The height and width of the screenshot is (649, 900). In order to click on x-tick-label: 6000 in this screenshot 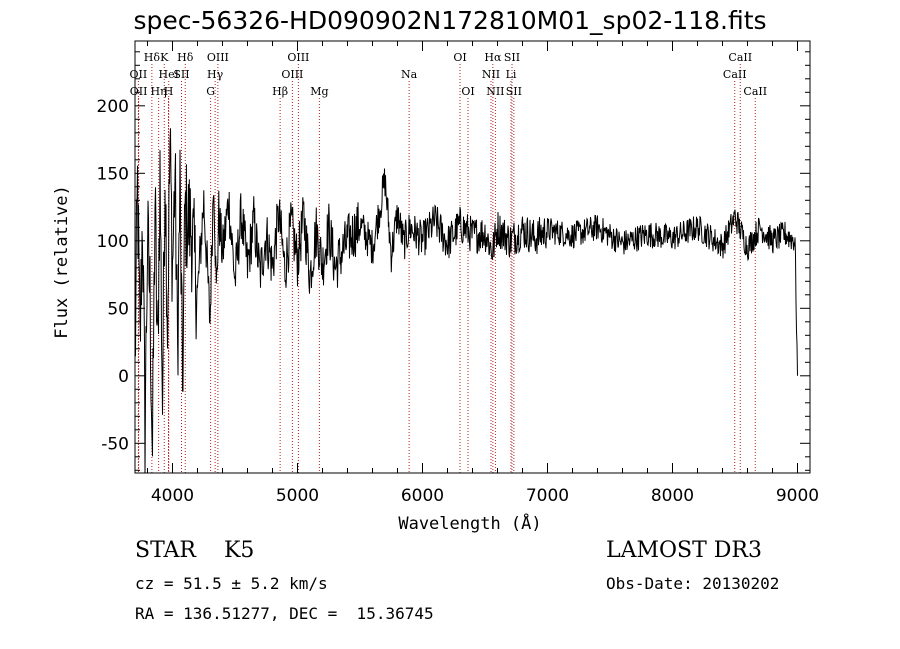, I will do `click(422, 496)`.